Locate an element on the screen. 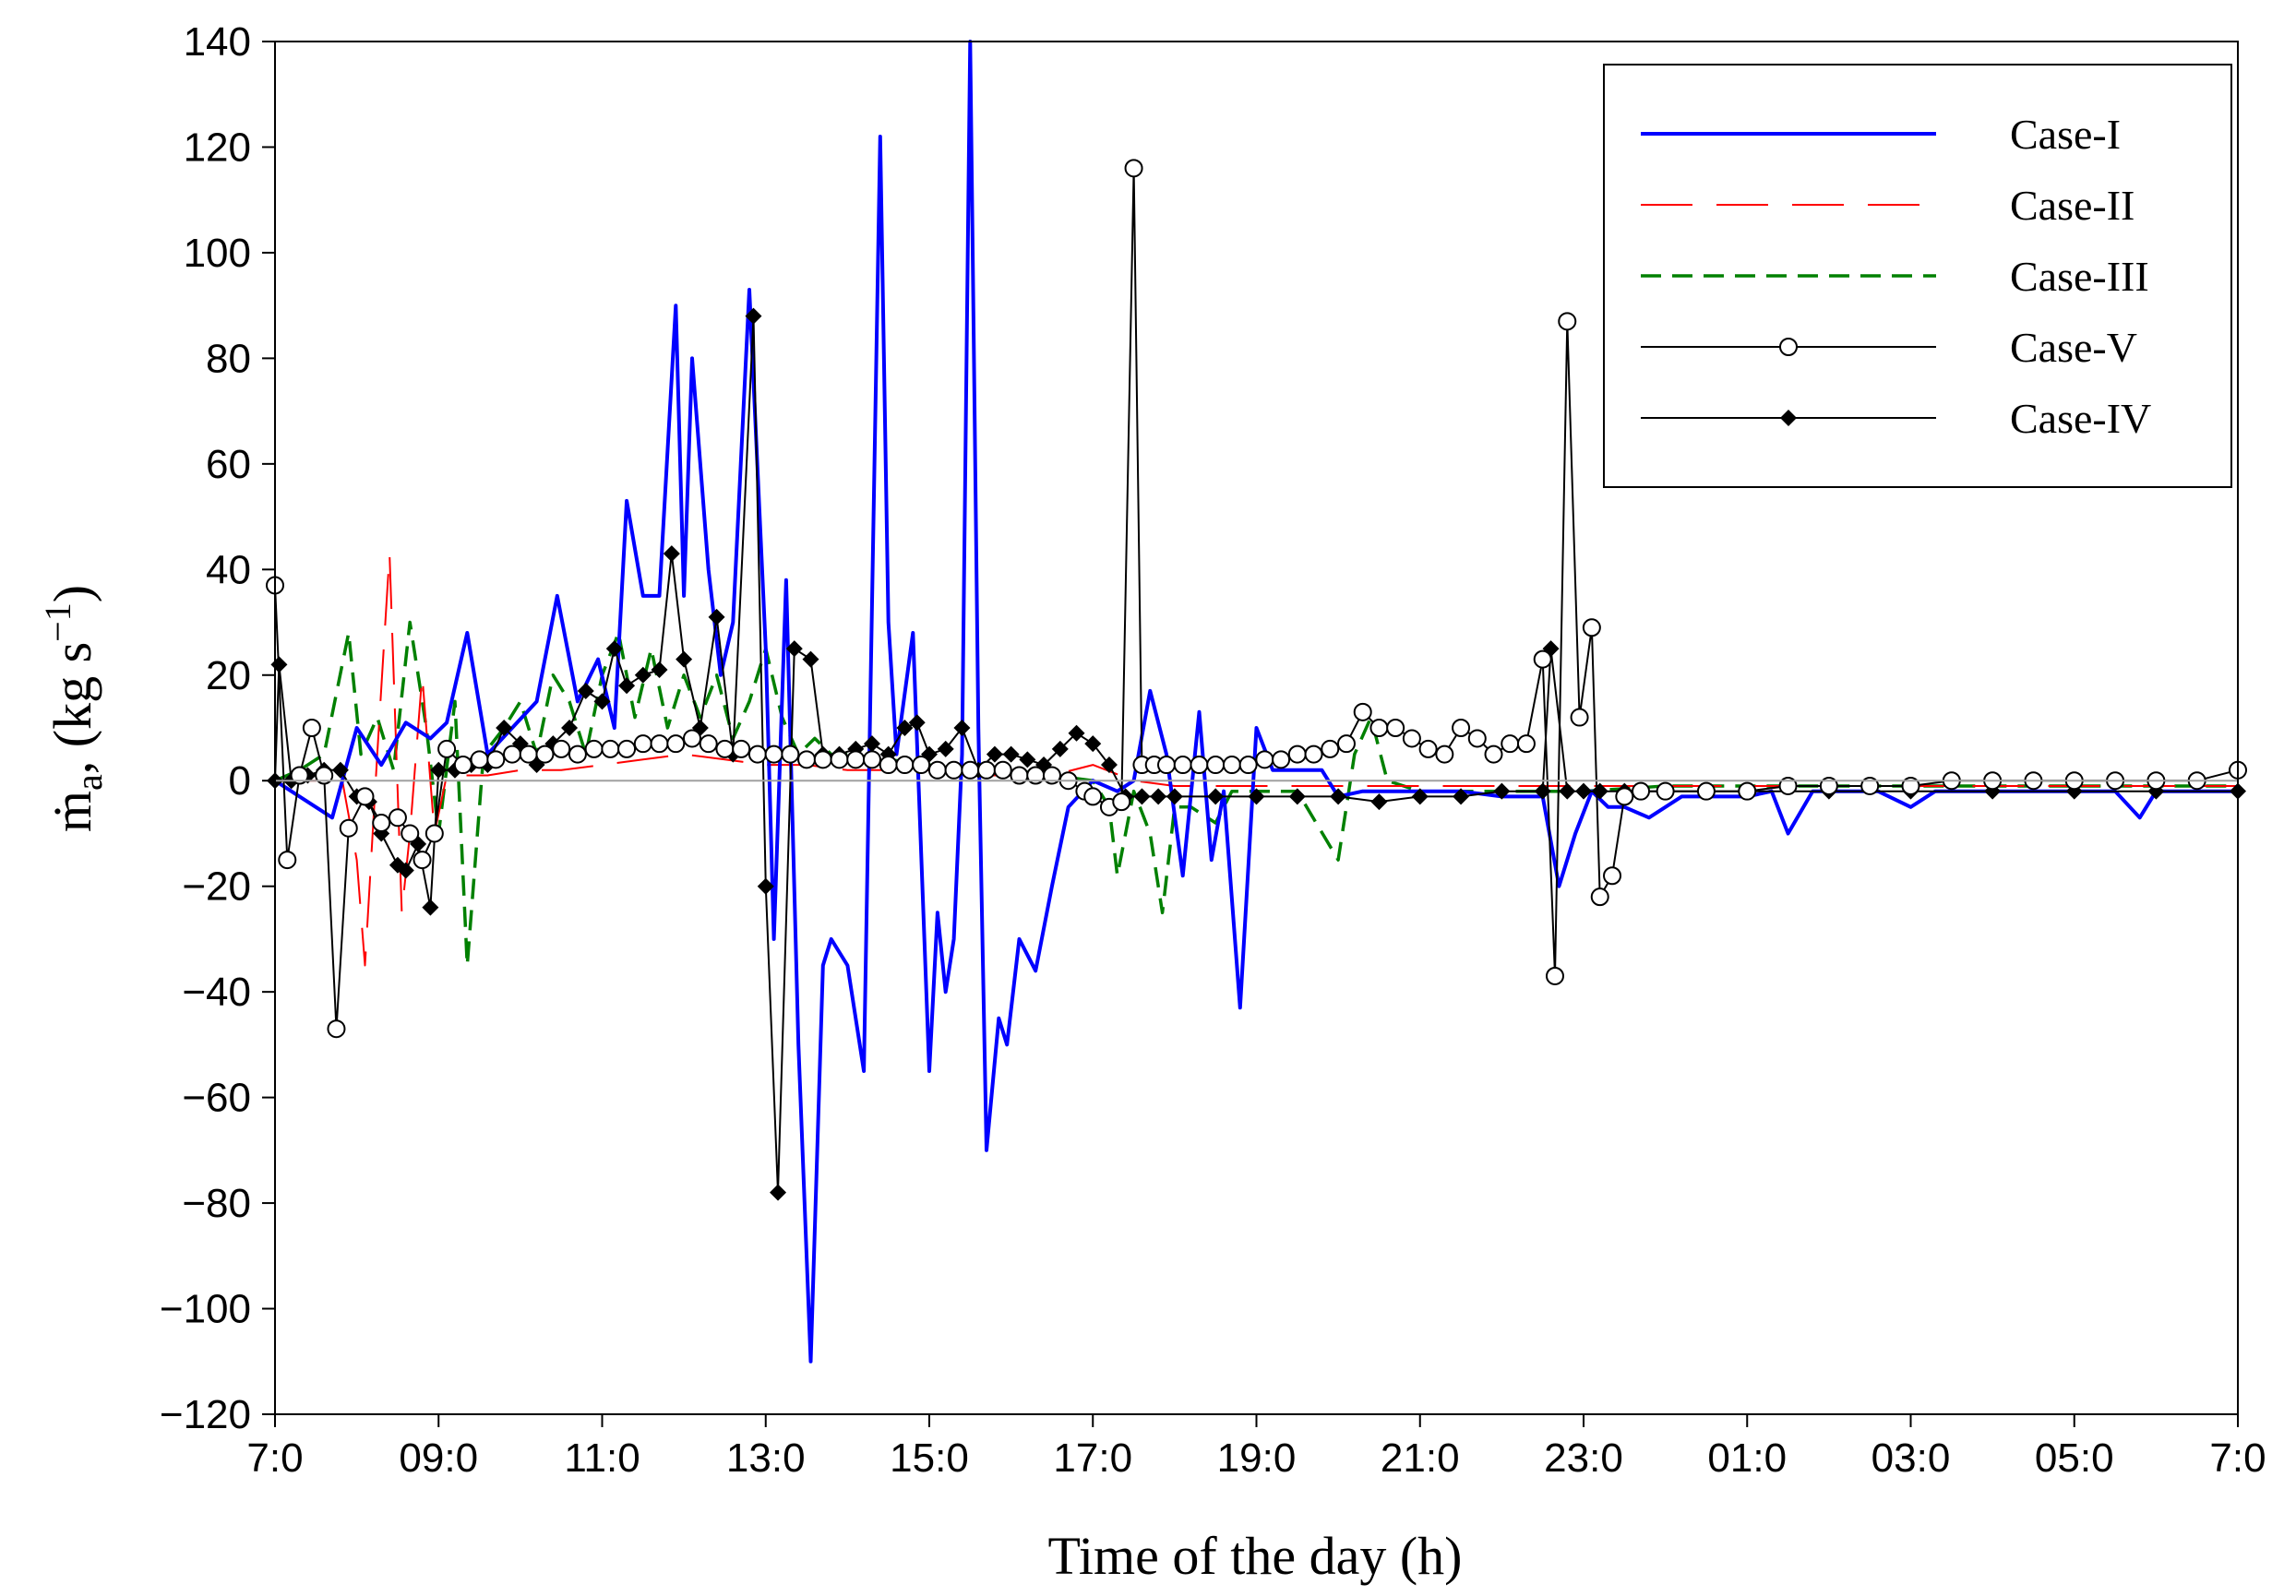  y-tick-label: −40 is located at coordinates (216, 992).